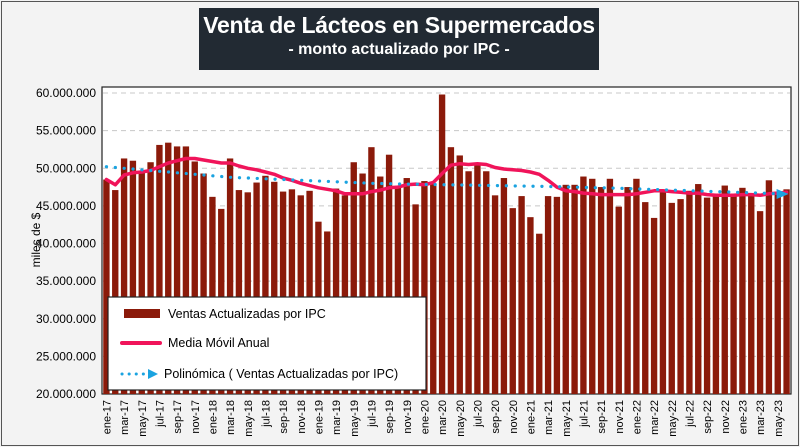 This screenshot has height=447, width=800. Describe the element at coordinates (178, 417) in the screenshot. I see `x-tick-label: sep-17` at that location.